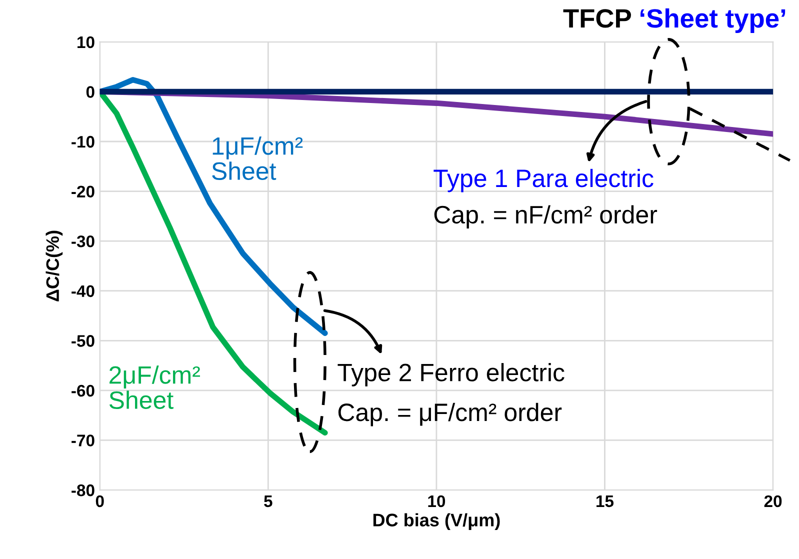  Describe the element at coordinates (90, 92) in the screenshot. I see `y-tick-label: 0` at that location.